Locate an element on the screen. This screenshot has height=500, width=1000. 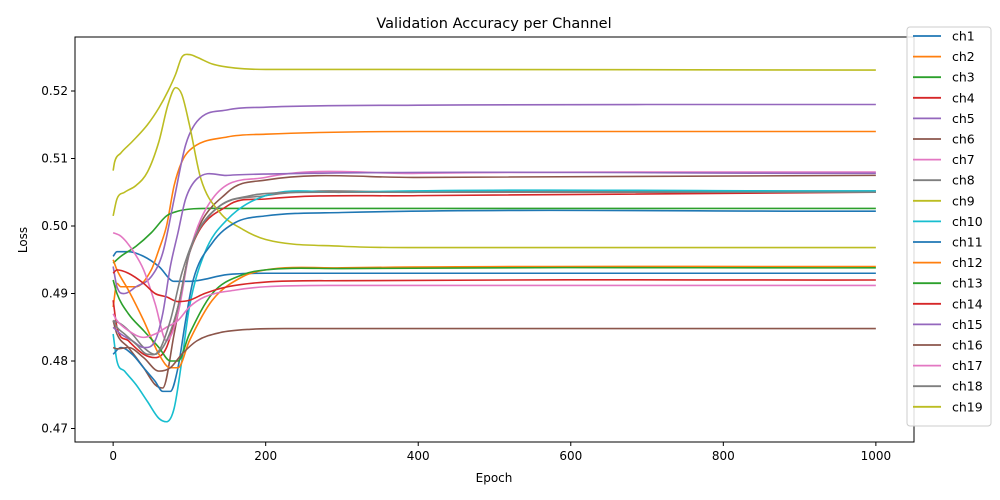
x-axis: 0 200 400 600 800 1000 is located at coordinates (500, 452).